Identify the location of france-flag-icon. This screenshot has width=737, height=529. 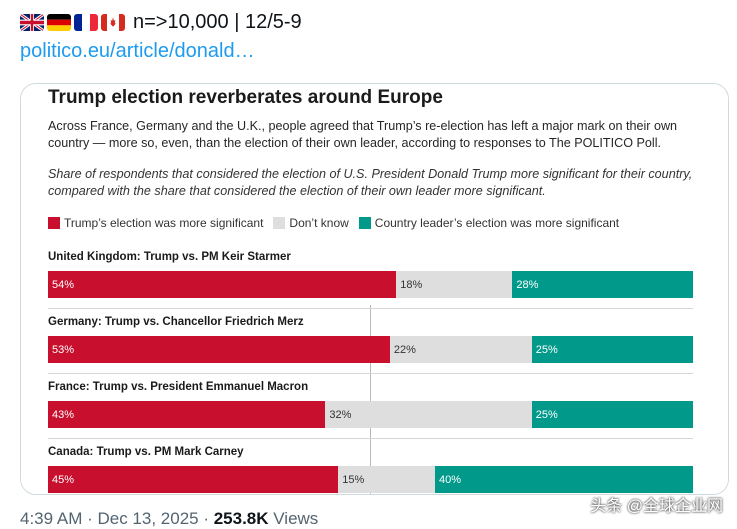
(86, 22).